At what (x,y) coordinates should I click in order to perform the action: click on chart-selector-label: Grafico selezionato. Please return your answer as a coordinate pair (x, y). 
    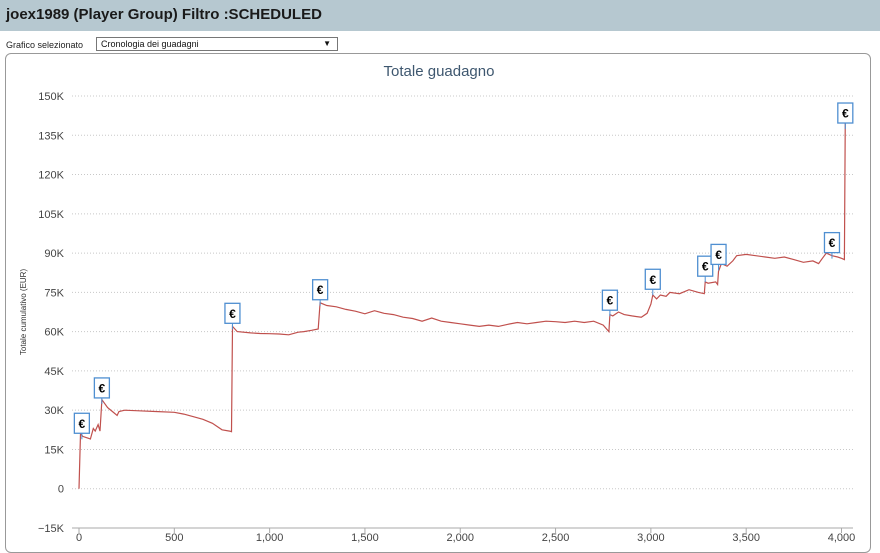
    Looking at the image, I should click on (45, 45).